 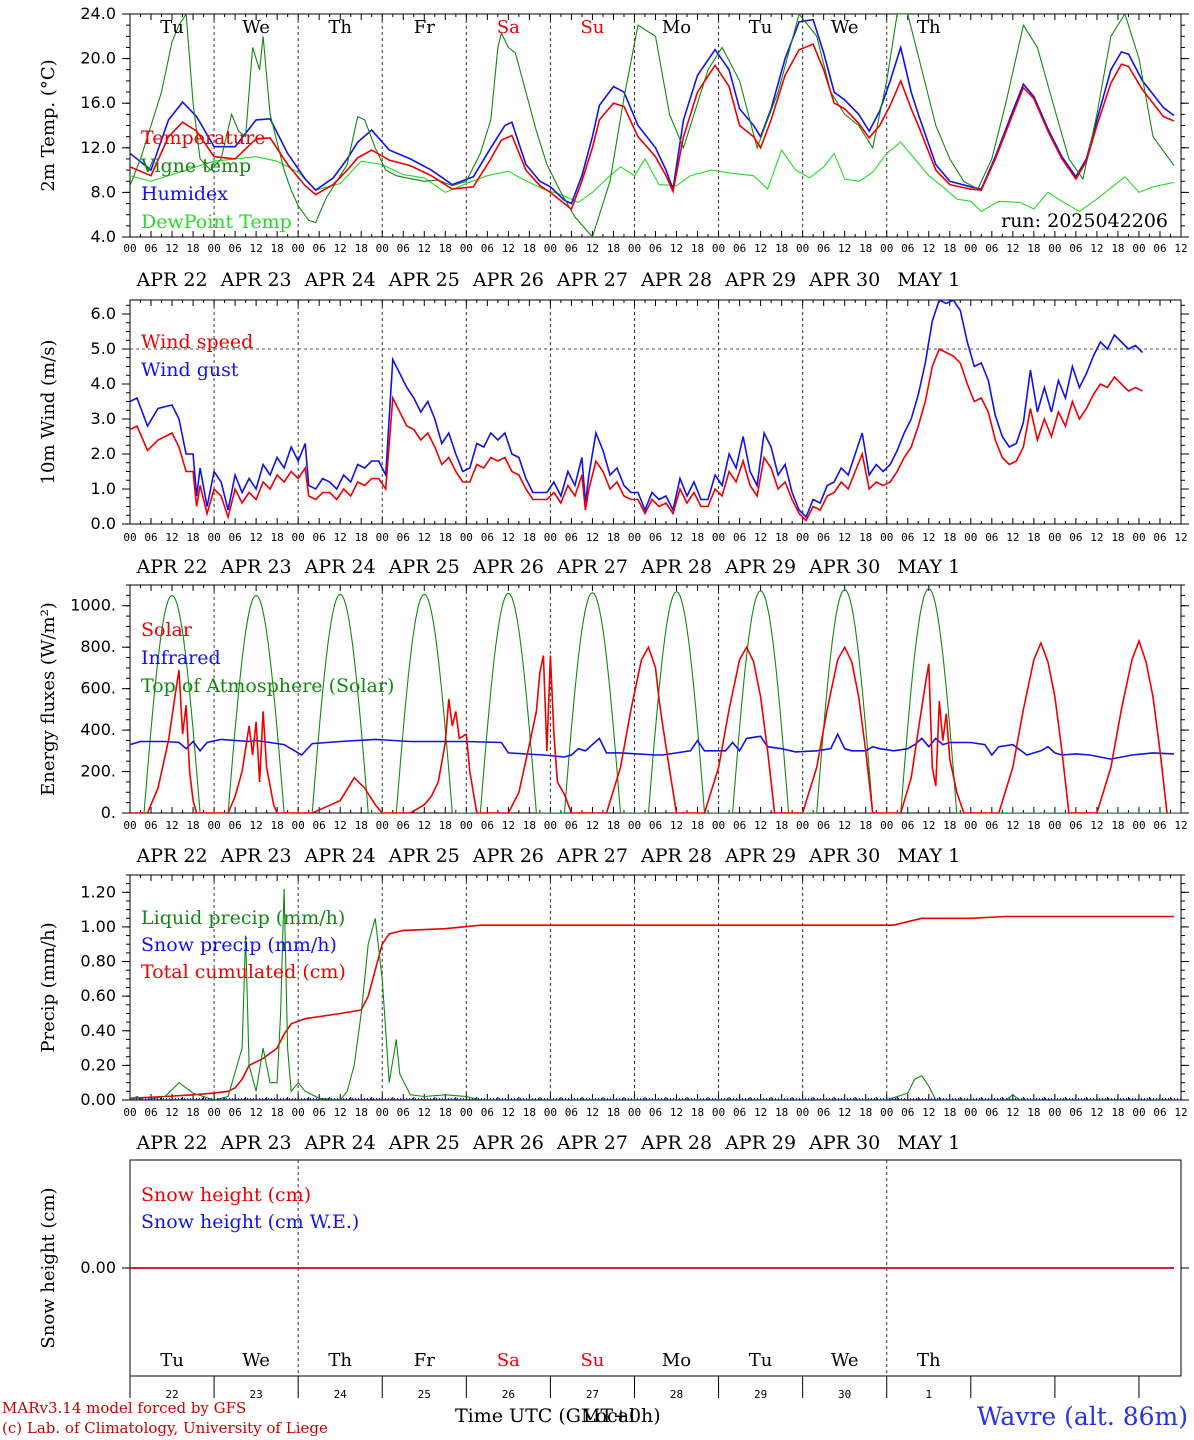 I want to click on date-label: MAY 1, so click(x=928, y=1143).